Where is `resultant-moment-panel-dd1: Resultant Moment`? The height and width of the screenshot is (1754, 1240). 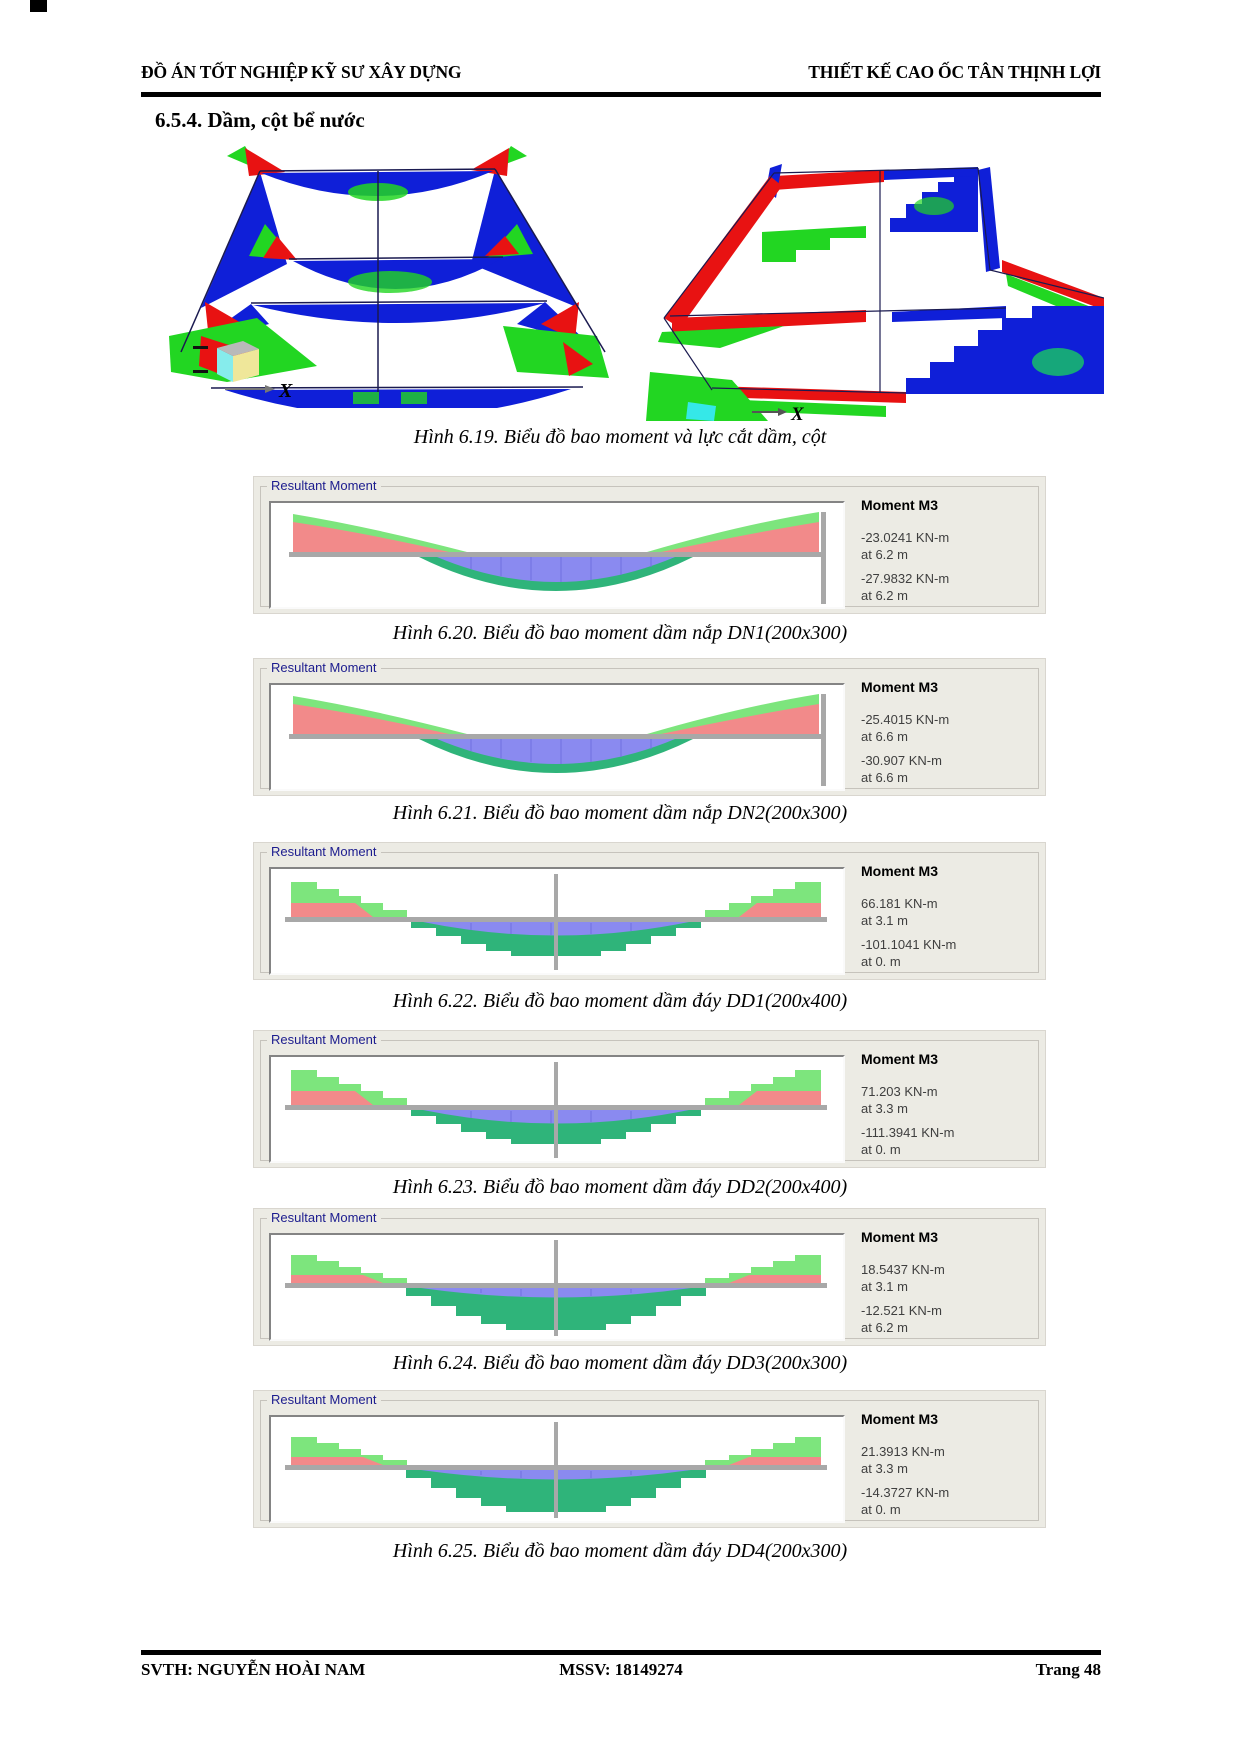
resultant-moment-panel-dd1: Resultant Moment is located at coordinates (649, 911).